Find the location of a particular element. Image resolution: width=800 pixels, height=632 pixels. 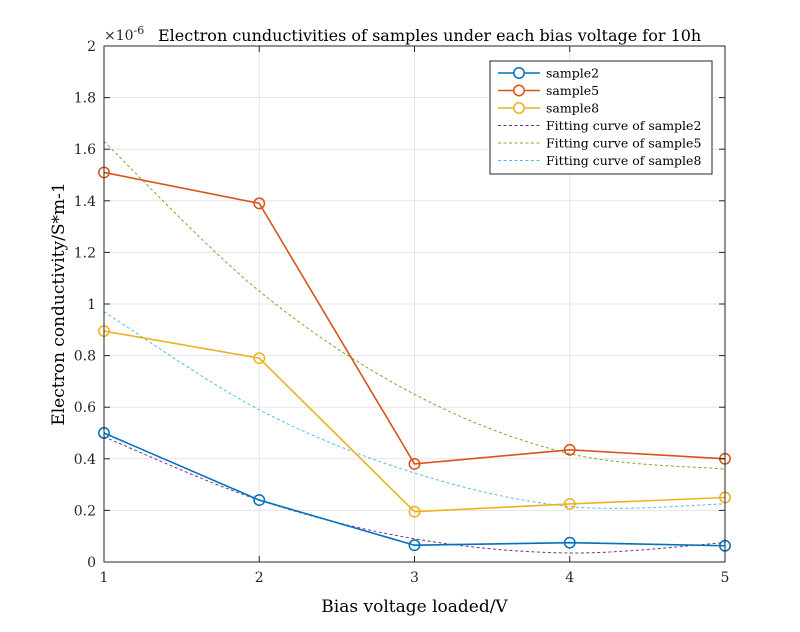

x-tick-label: 4 is located at coordinates (569, 578).